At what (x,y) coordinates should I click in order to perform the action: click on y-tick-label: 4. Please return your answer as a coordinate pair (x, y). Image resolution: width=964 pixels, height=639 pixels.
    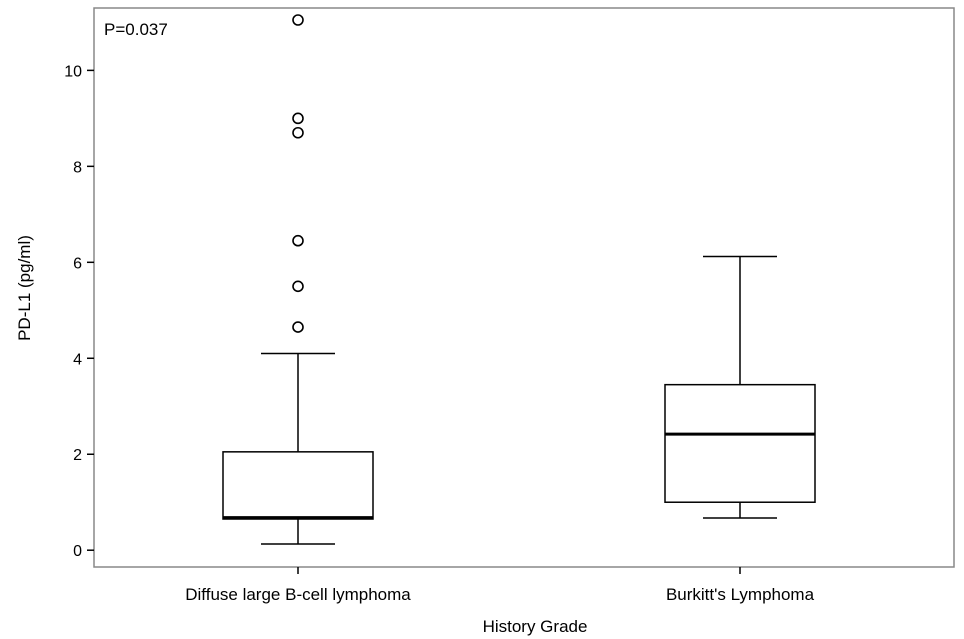
    Looking at the image, I should click on (77, 359).